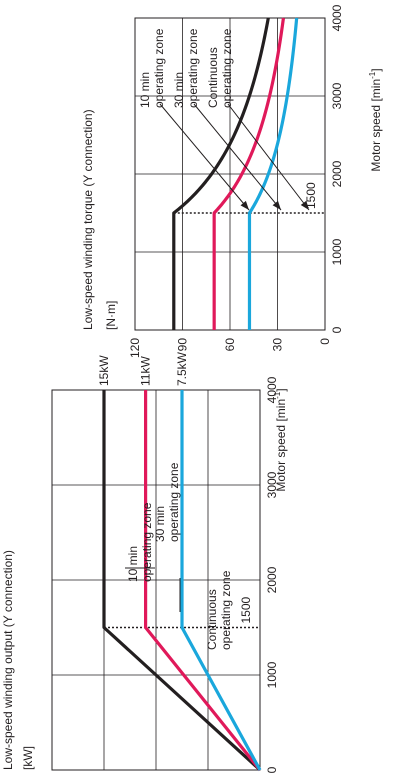 The width and height of the screenshot is (408, 778). I want to click on torque-xlabel-end: ], so click(376, 69).